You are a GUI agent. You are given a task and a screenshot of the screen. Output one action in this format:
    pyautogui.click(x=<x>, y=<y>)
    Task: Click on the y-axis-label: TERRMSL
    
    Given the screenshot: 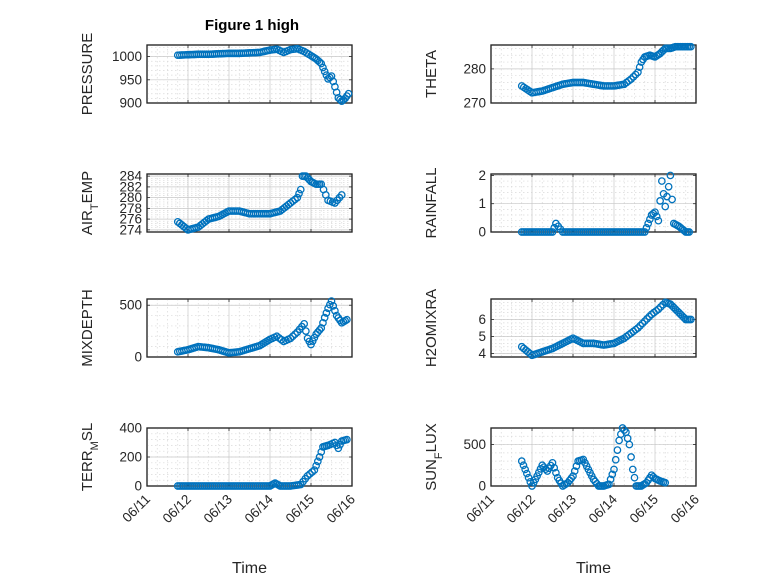 What is the action you would take?
    pyautogui.click(x=90, y=457)
    